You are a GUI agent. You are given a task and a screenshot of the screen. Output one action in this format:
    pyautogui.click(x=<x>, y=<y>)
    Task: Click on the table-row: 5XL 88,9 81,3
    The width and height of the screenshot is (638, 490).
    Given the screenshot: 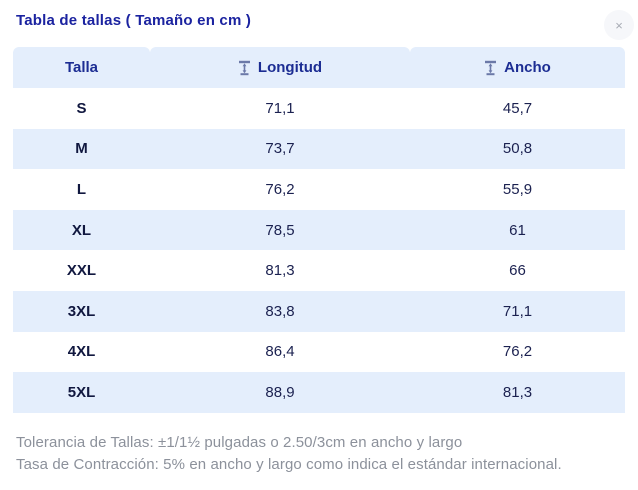 What is the action you would take?
    pyautogui.click(x=319, y=392)
    